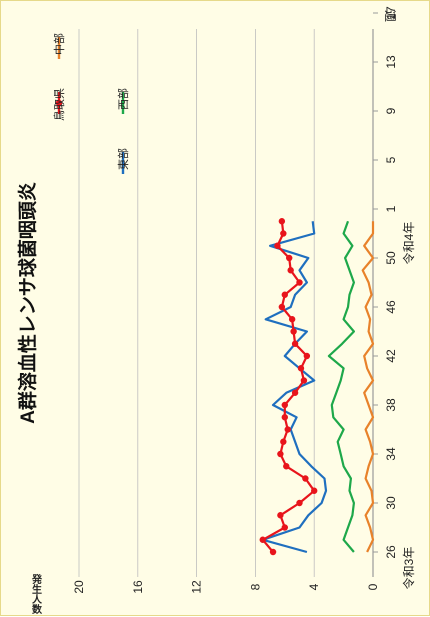 This screenshot has width=430, height=617. What do you see at coordinates (391, 307) in the screenshot?
I see `x-tick-label: 46` at bounding box center [391, 307].